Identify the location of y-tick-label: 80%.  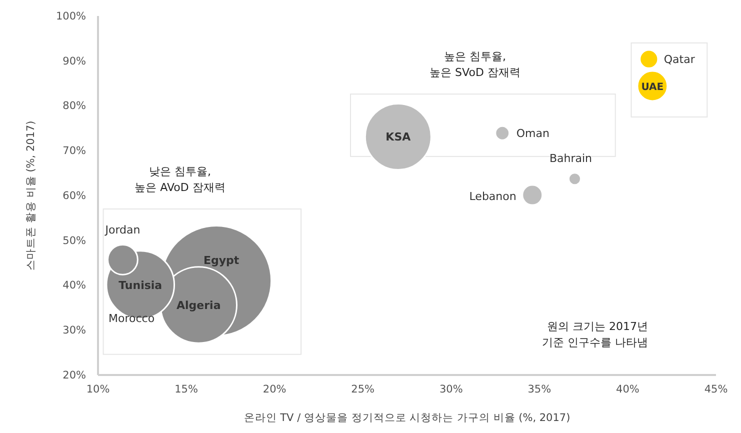
(74, 106).